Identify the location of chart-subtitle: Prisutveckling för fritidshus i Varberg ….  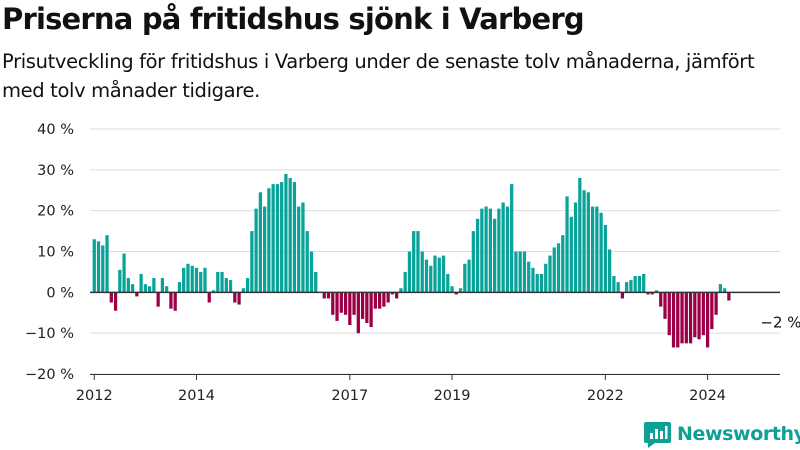
(378, 76).